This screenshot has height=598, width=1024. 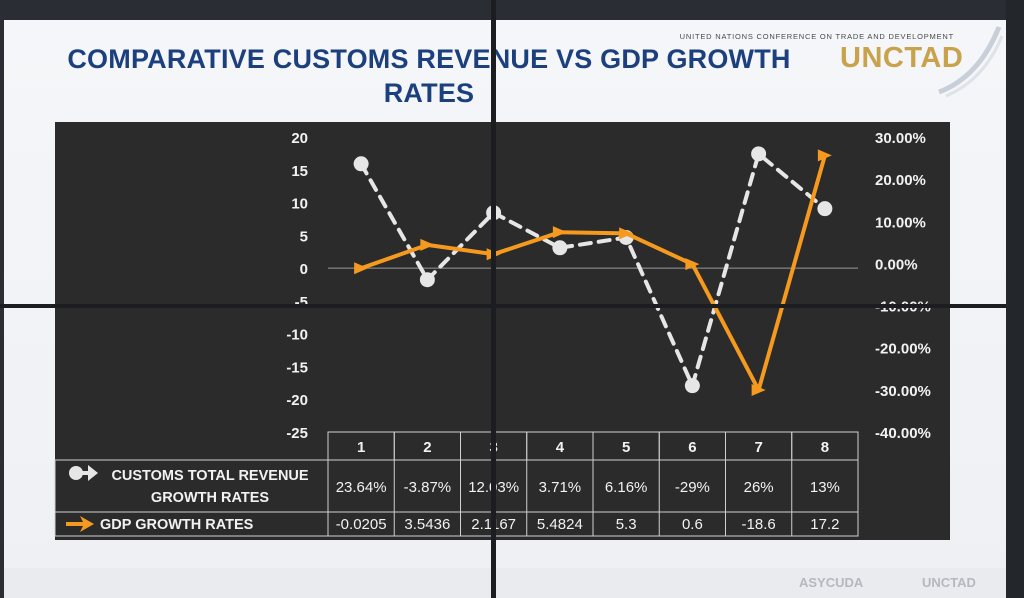 I want to click on category-label: 4, so click(x=560, y=447).